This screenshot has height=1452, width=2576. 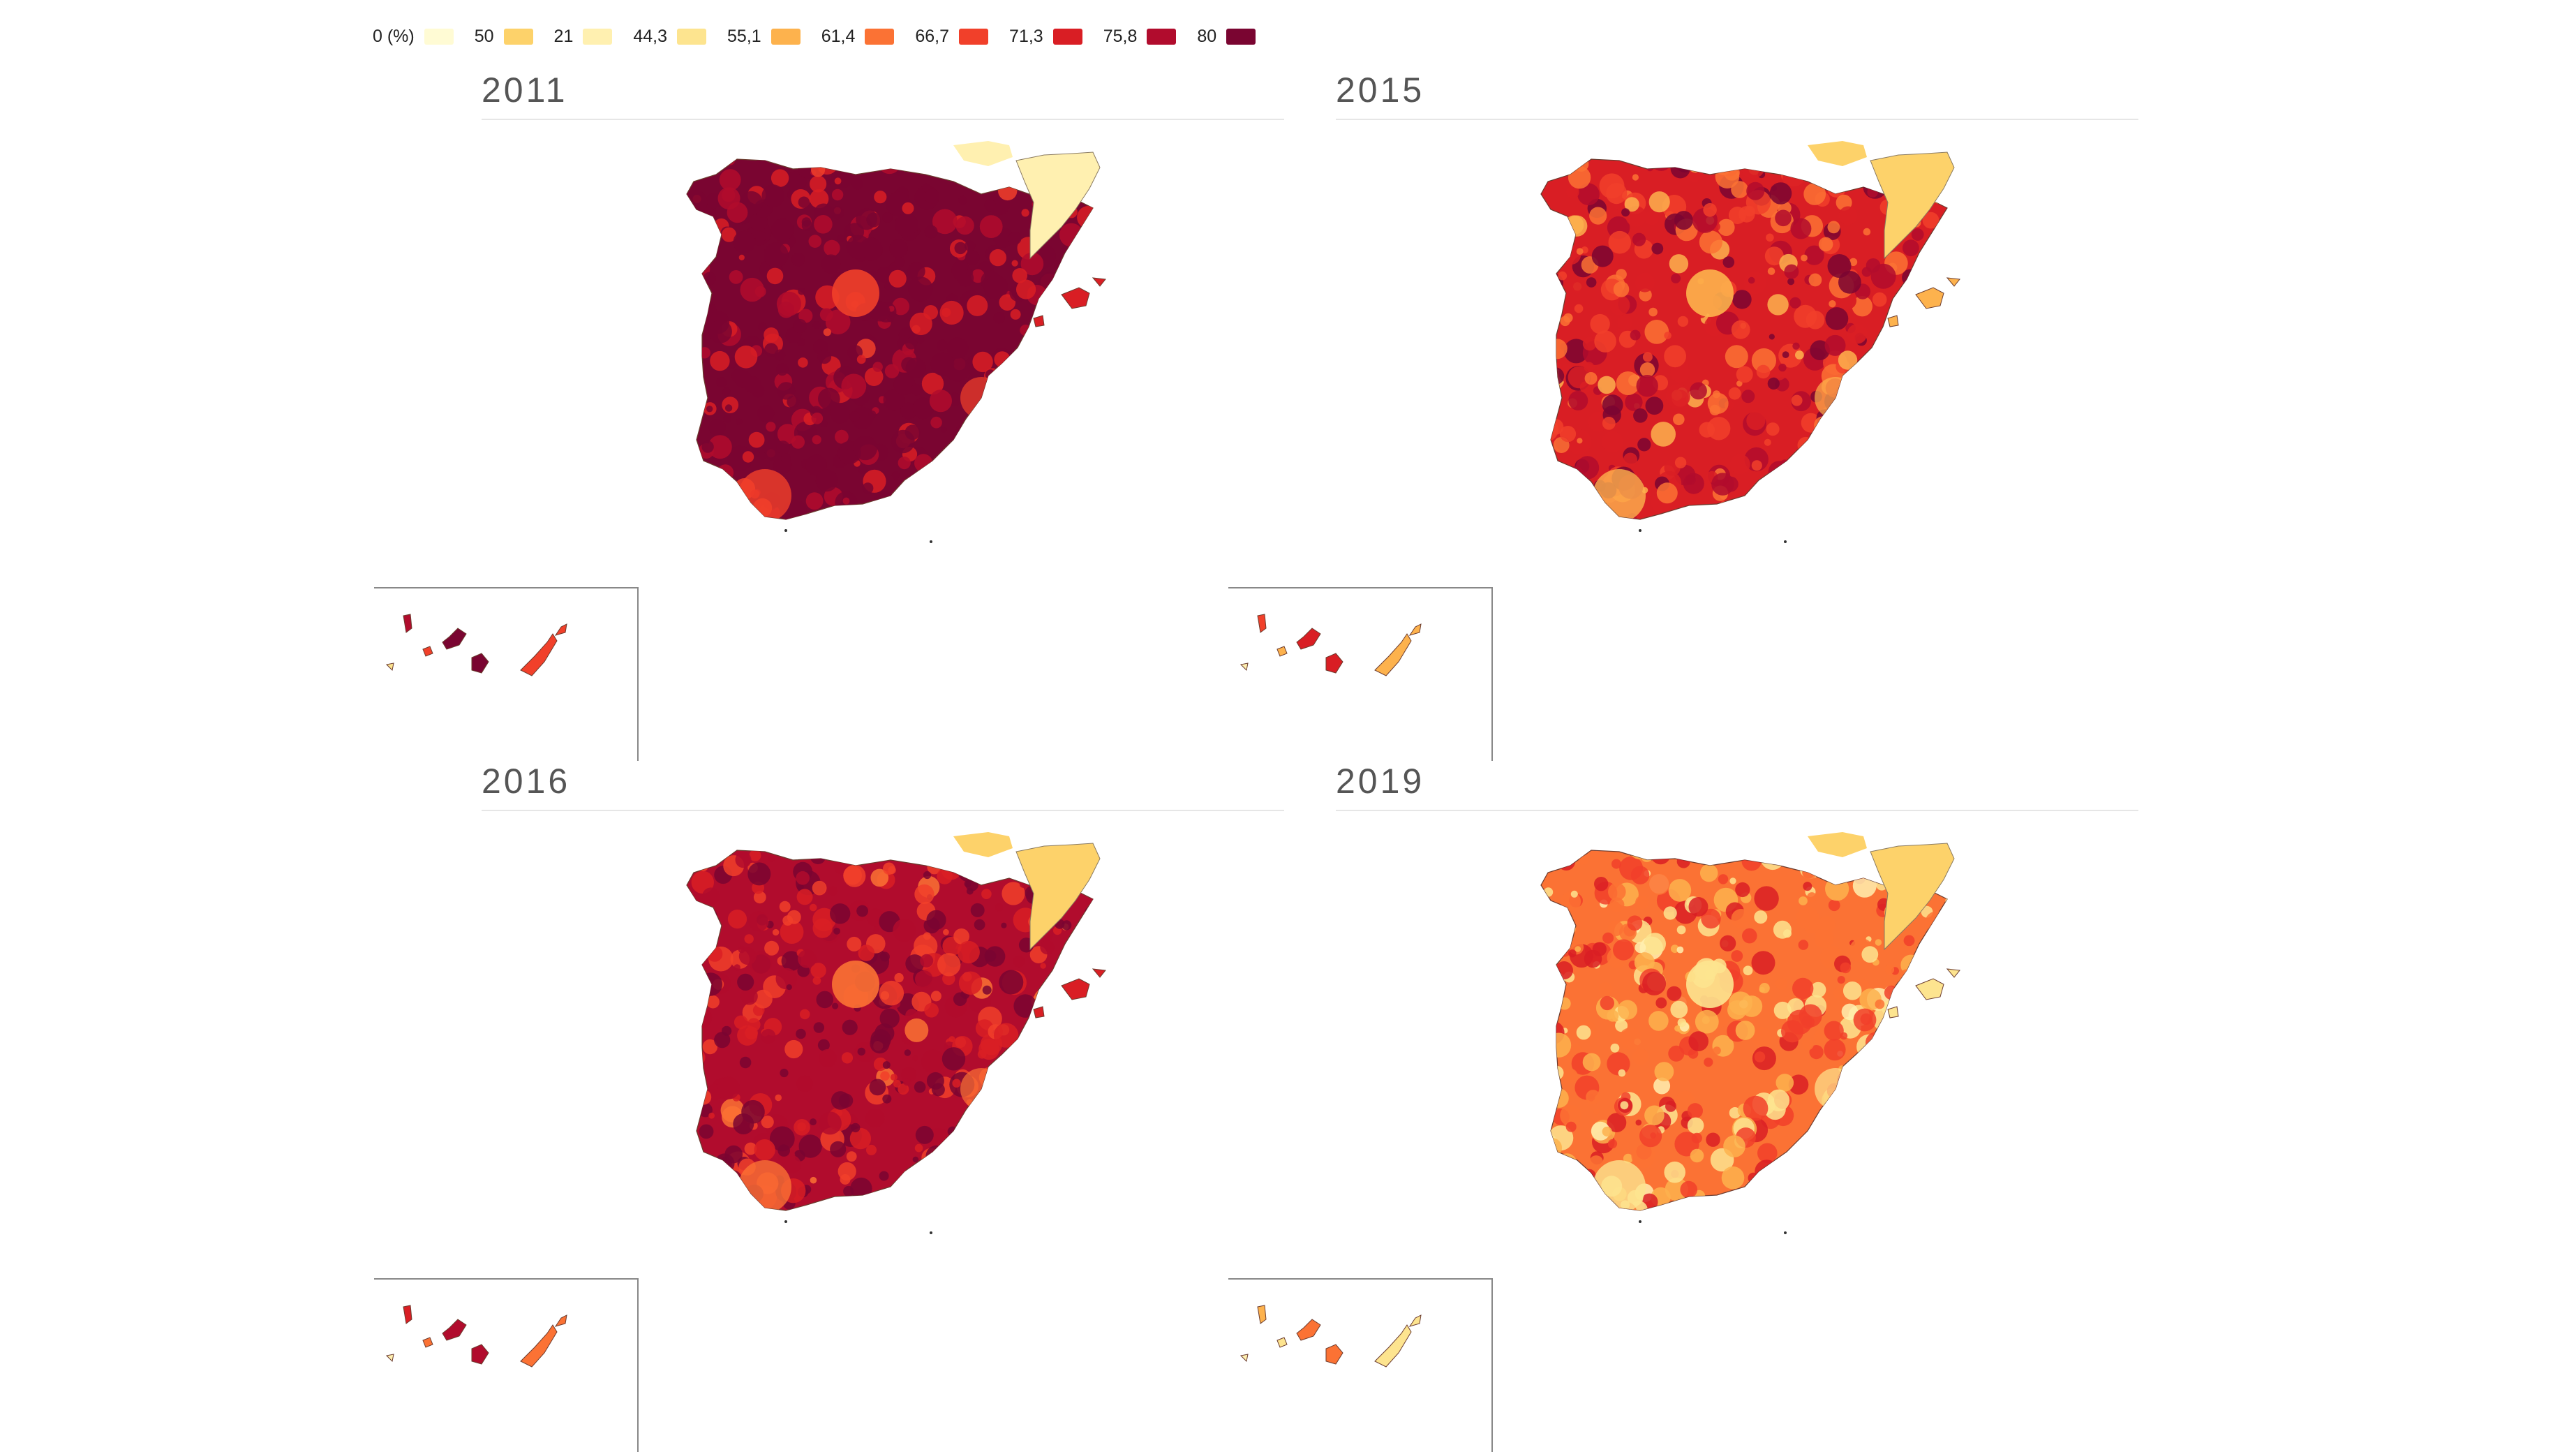 I want to click on legend-item: 66,7, so click(x=952, y=36).